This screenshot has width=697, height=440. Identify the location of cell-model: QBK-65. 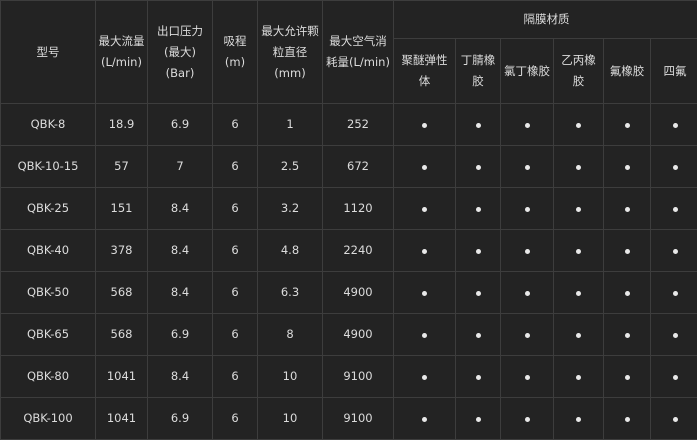
(48, 335).